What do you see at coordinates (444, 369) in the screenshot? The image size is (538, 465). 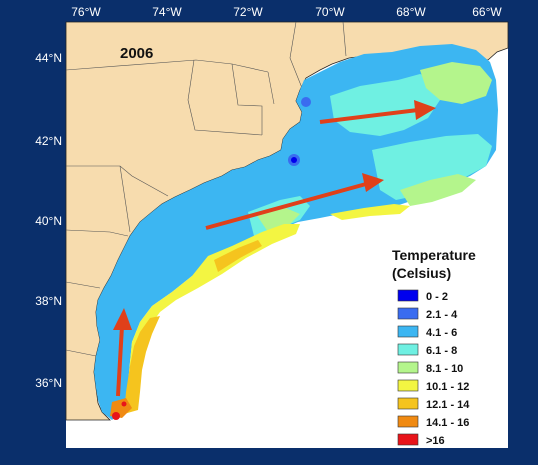 I see `legend-label: 8.1 - 10` at bounding box center [444, 369].